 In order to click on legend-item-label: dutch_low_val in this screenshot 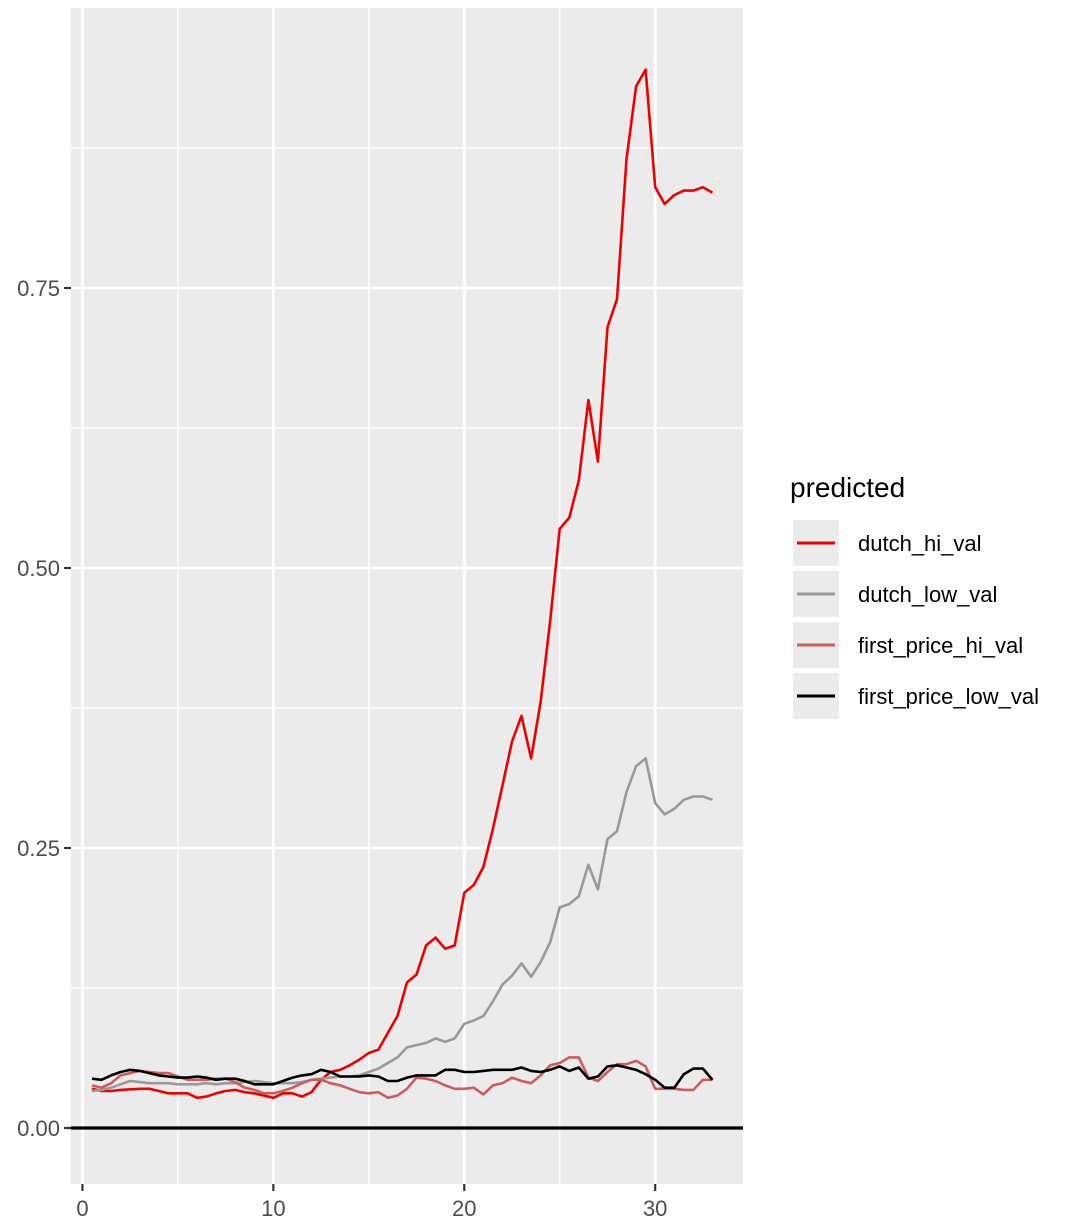, I will do `click(927, 594)`.